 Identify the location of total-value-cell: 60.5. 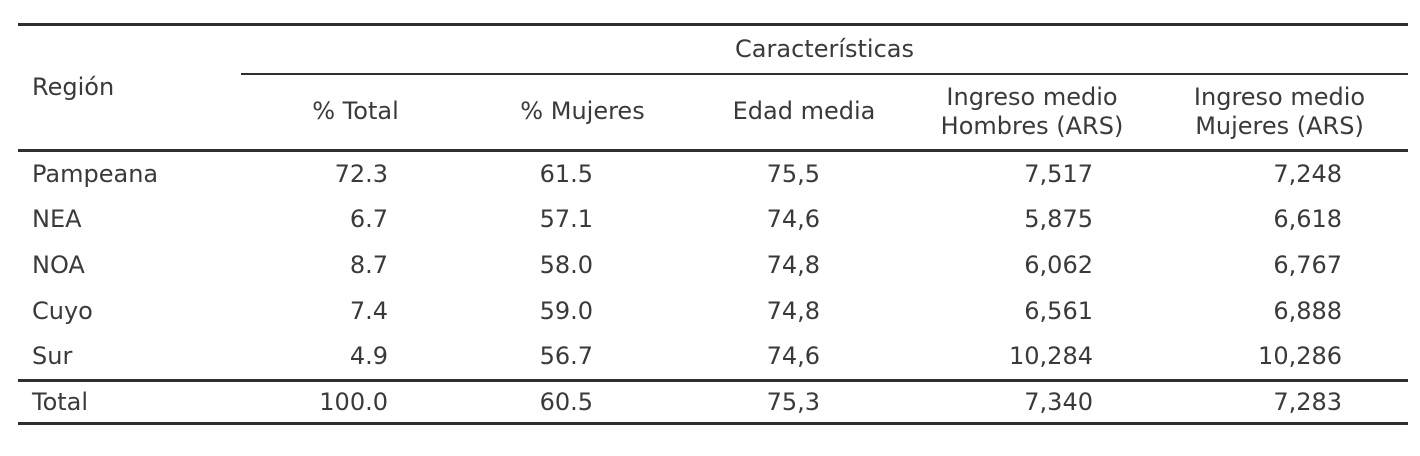
(582, 402).